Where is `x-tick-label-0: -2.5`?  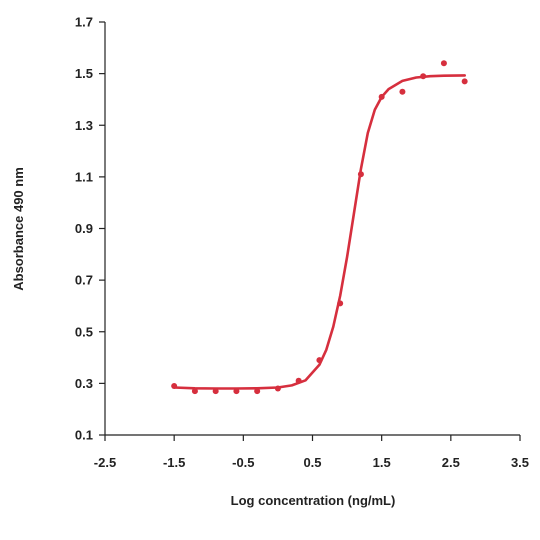
x-tick-label-0: -2.5 is located at coordinates (105, 462).